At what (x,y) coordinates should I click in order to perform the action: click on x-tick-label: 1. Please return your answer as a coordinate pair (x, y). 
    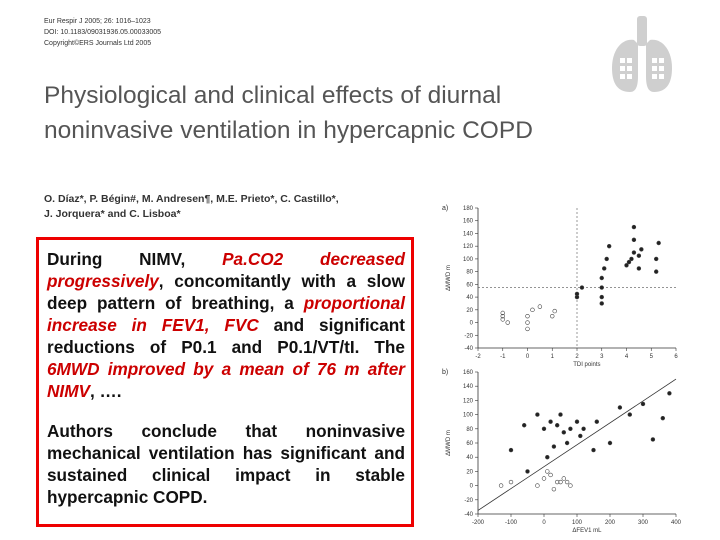
    Looking at the image, I should click on (553, 357).